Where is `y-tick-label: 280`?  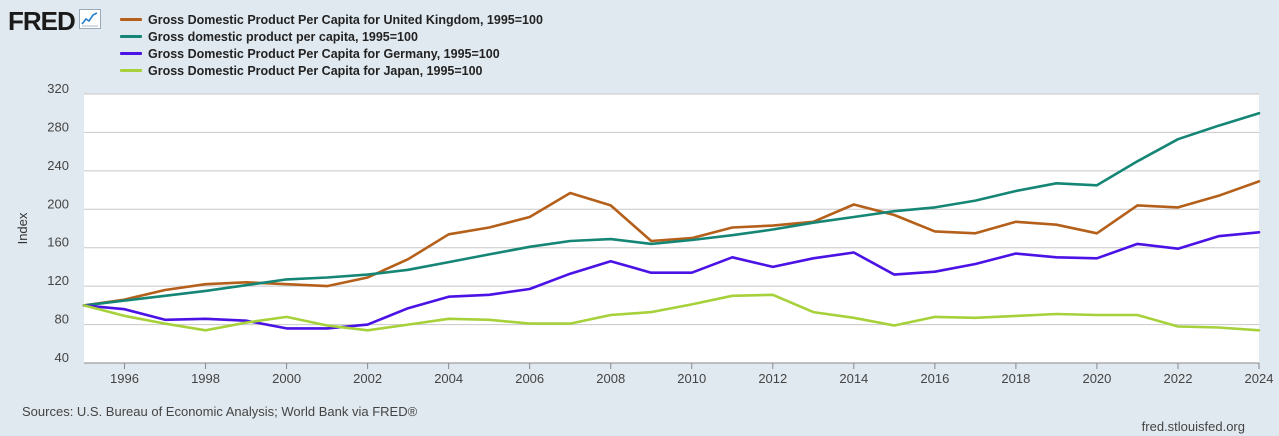
y-tick-label: 280 is located at coordinates (58, 126).